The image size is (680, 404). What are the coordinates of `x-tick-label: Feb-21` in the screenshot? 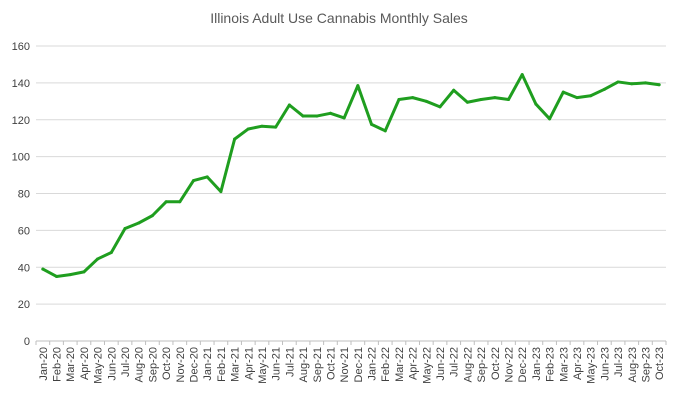 It's located at (222, 364).